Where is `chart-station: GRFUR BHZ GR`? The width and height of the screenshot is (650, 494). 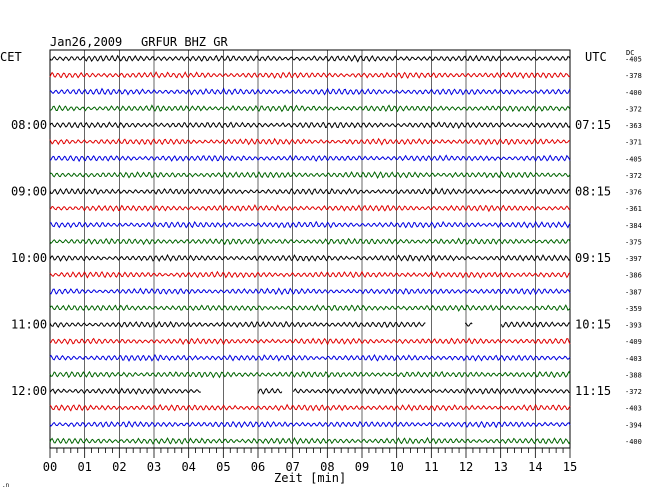 chart-station: GRFUR BHZ GR is located at coordinates (184, 42).